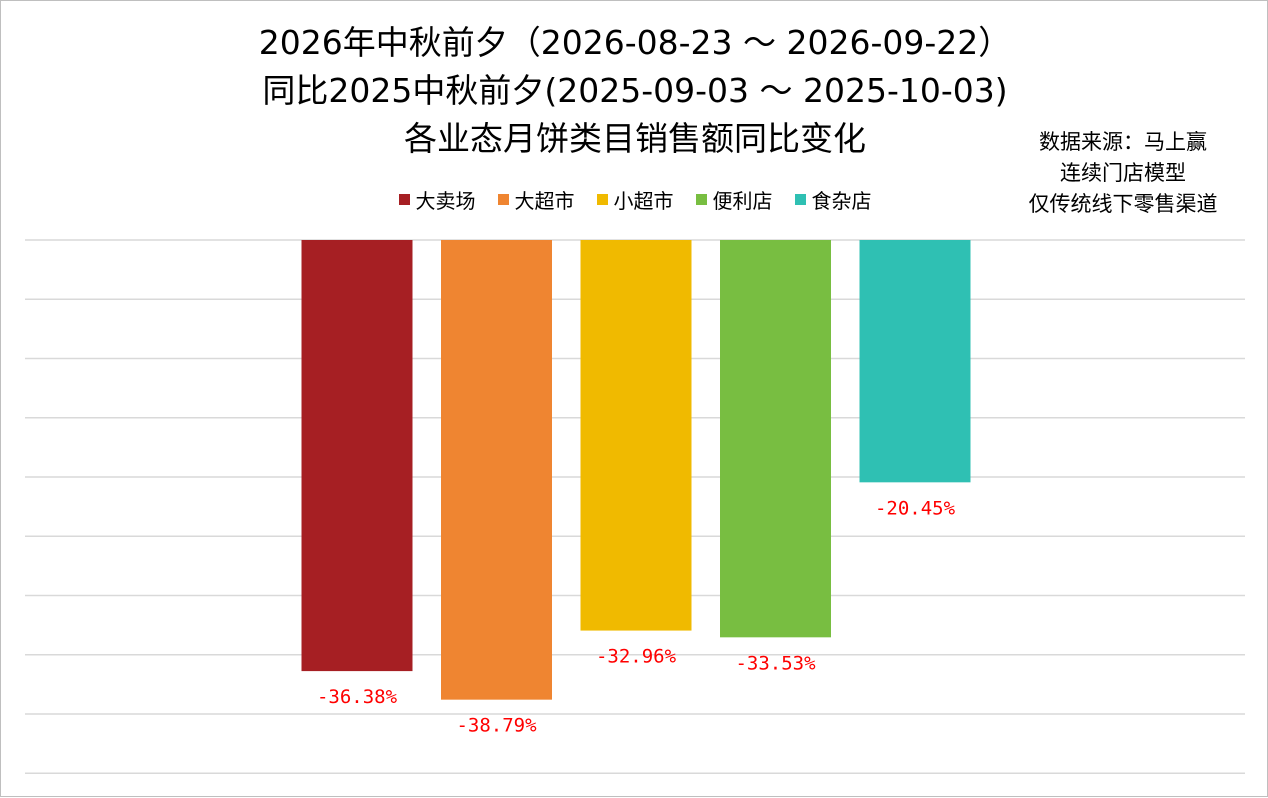 The image size is (1268, 798). I want to click on chart-title-line-3: 各业态月饼类目销售额同比变化, so click(635, 138).